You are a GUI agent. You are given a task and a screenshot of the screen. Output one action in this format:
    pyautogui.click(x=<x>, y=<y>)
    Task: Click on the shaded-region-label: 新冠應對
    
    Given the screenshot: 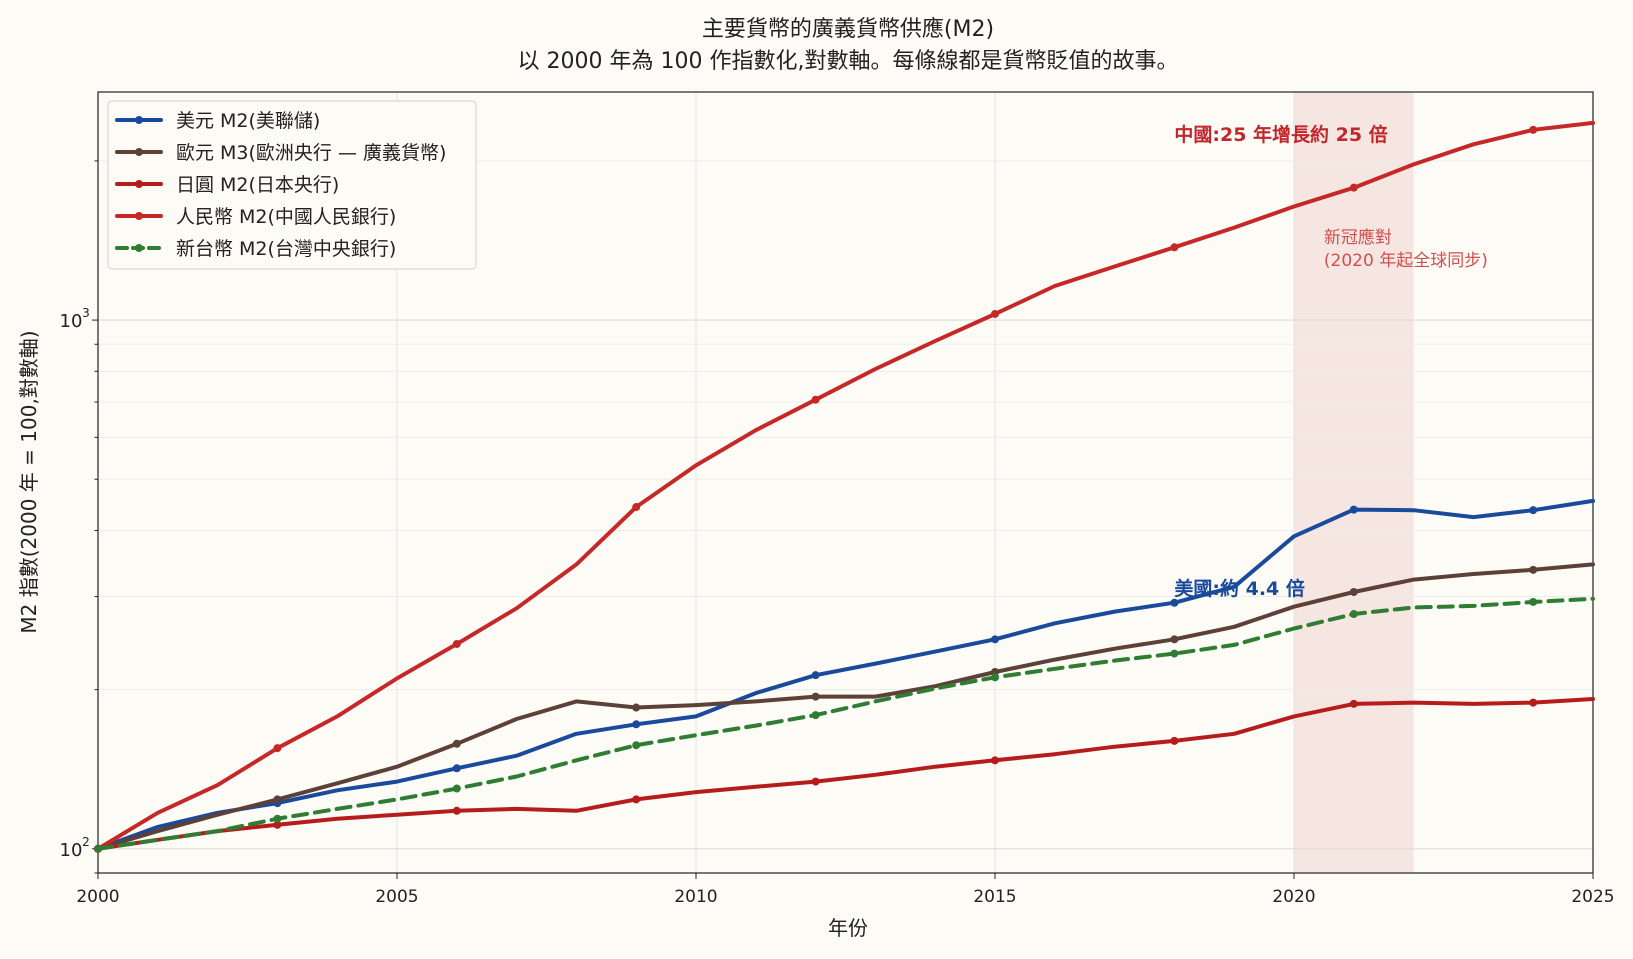 What is the action you would take?
    pyautogui.click(x=1358, y=237)
    